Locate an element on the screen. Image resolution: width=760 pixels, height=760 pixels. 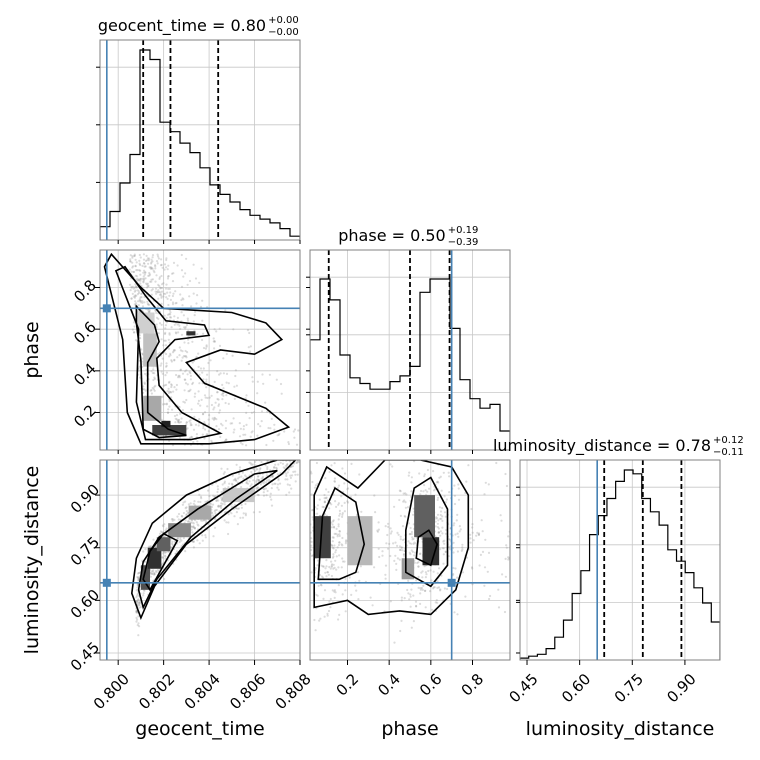
x-tick-label-geocent_time-0: 0.800 is located at coordinates (111, 691).